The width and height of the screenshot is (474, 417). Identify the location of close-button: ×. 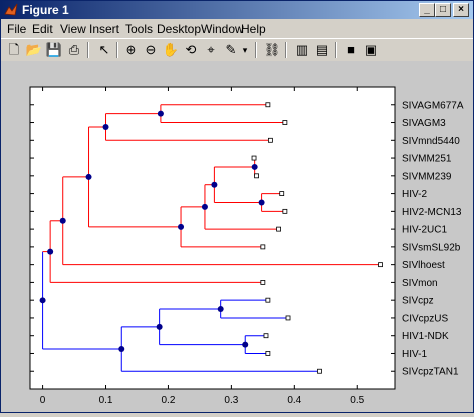
(461, 10).